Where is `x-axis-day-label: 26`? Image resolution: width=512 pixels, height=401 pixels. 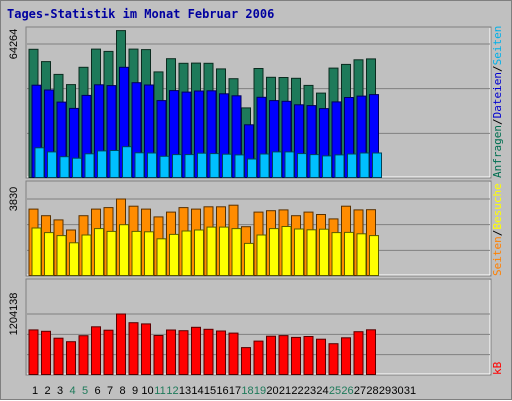
x-axis-day-label: 26 is located at coordinates (347, 391).